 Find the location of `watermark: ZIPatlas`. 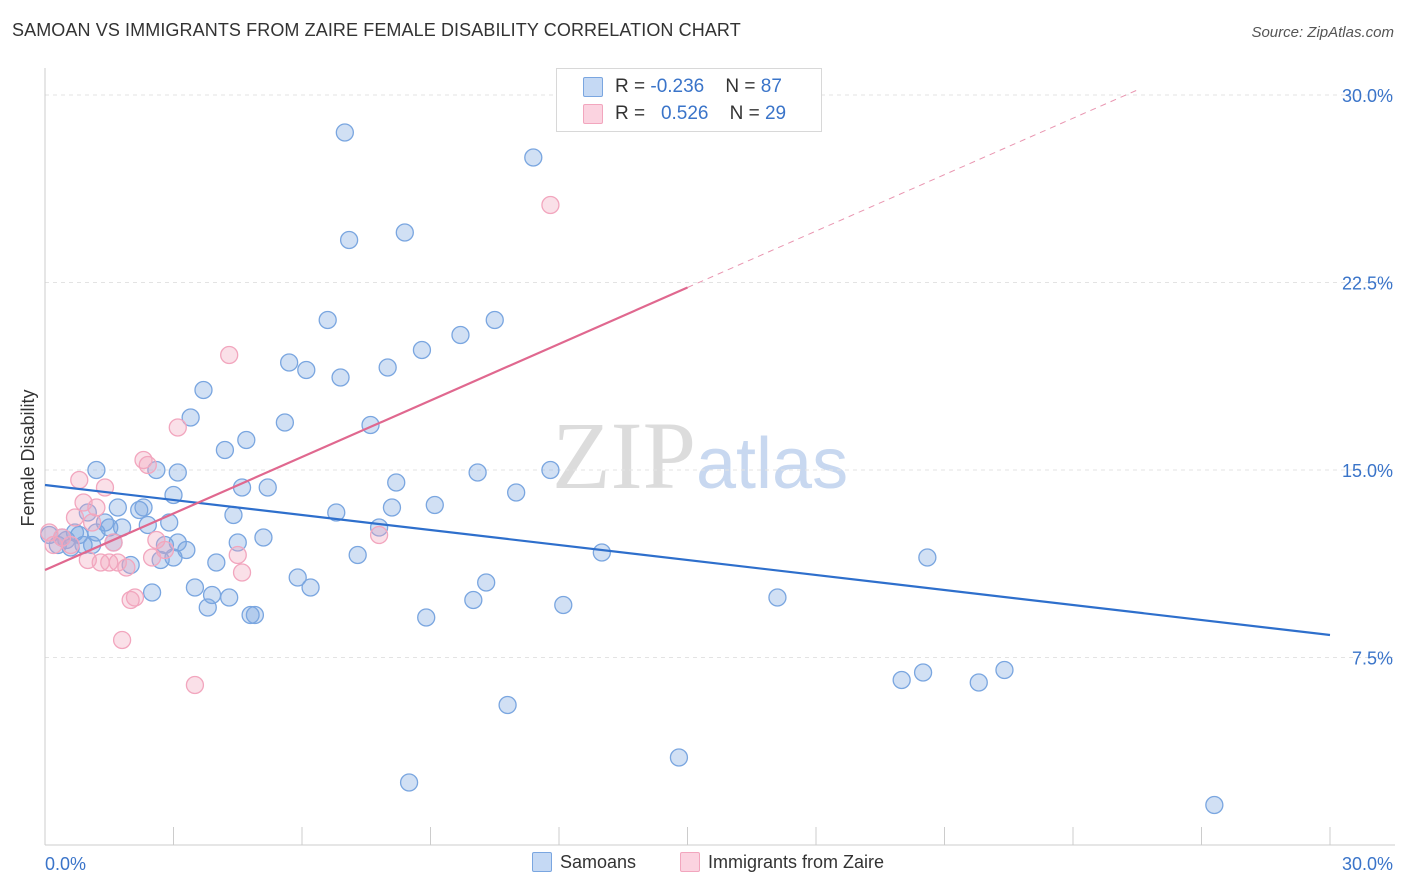

watermark: ZIPatlas is located at coordinates (700, 455).